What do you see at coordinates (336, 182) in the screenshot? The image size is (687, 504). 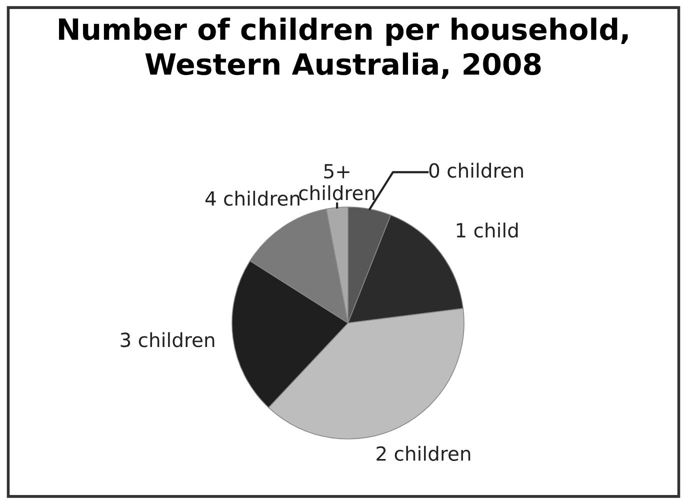 I see `slice-label: 5+ children` at bounding box center [336, 182].